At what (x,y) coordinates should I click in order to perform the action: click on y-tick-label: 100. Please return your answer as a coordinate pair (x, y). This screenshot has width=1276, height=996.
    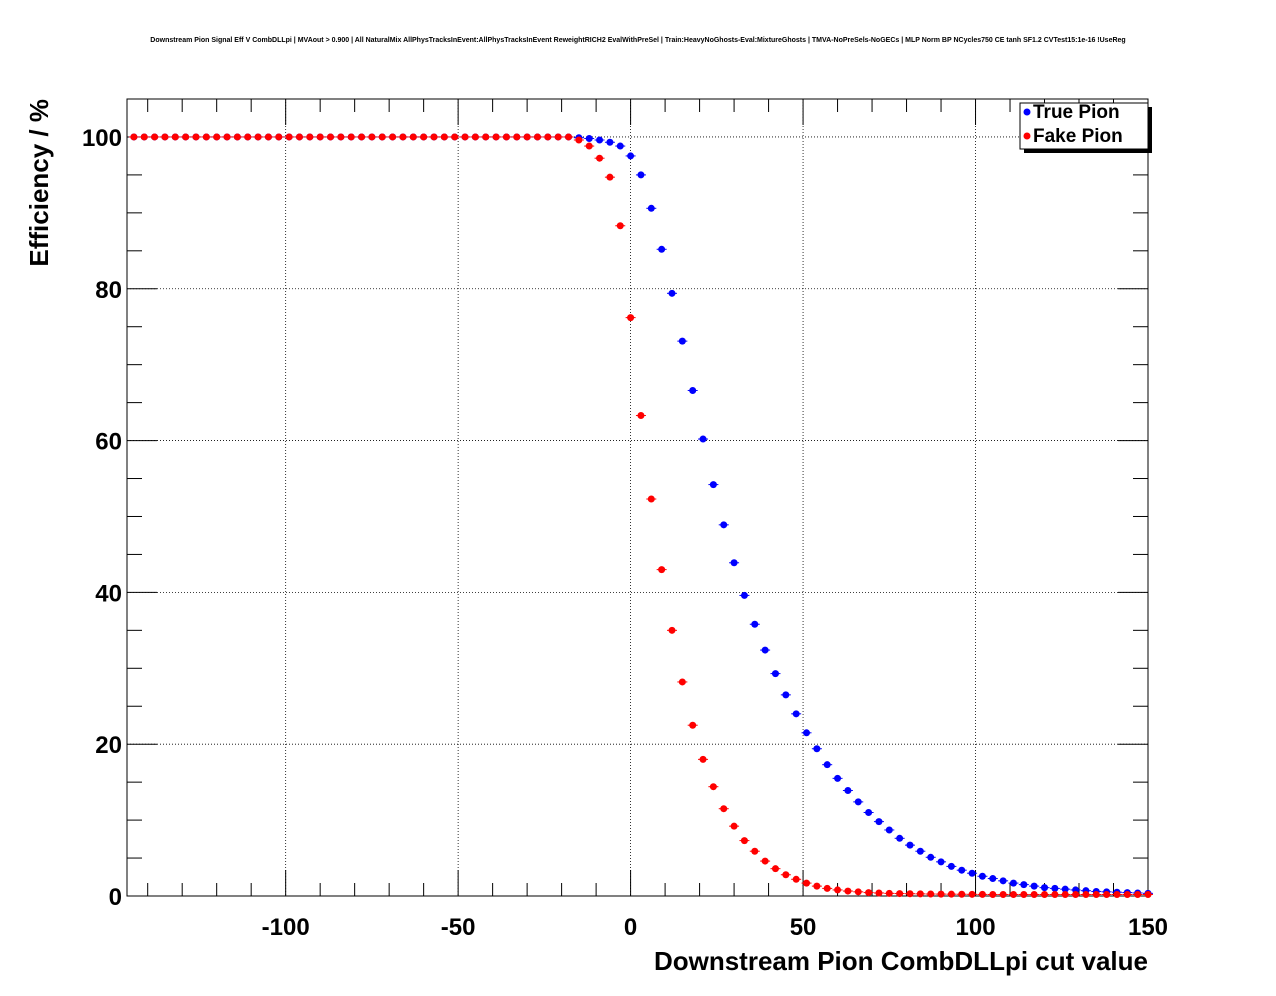
    Looking at the image, I should click on (102, 138).